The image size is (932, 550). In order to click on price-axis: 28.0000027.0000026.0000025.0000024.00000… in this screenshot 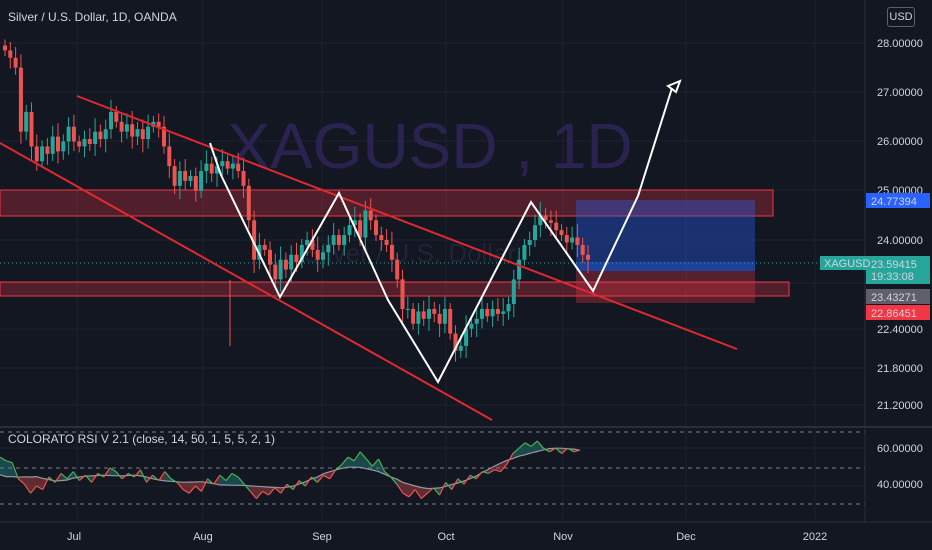, I will do `click(900, 225)`.